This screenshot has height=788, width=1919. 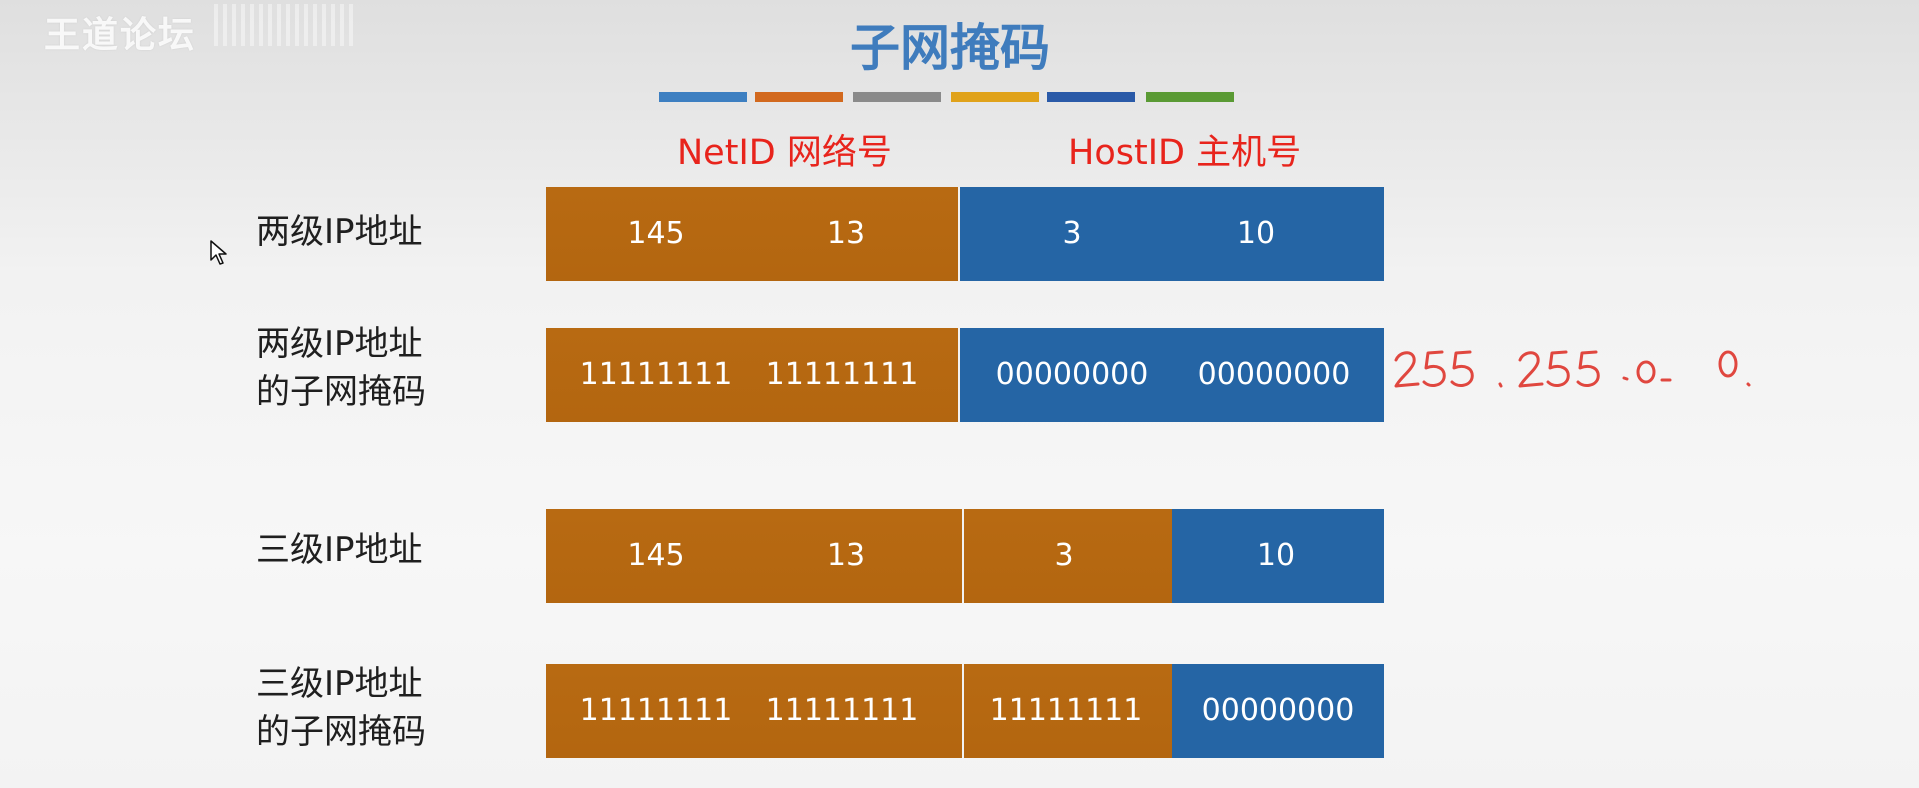 I want to click on two-level-ip-bar: 145 13 3 10, so click(x=965, y=234).